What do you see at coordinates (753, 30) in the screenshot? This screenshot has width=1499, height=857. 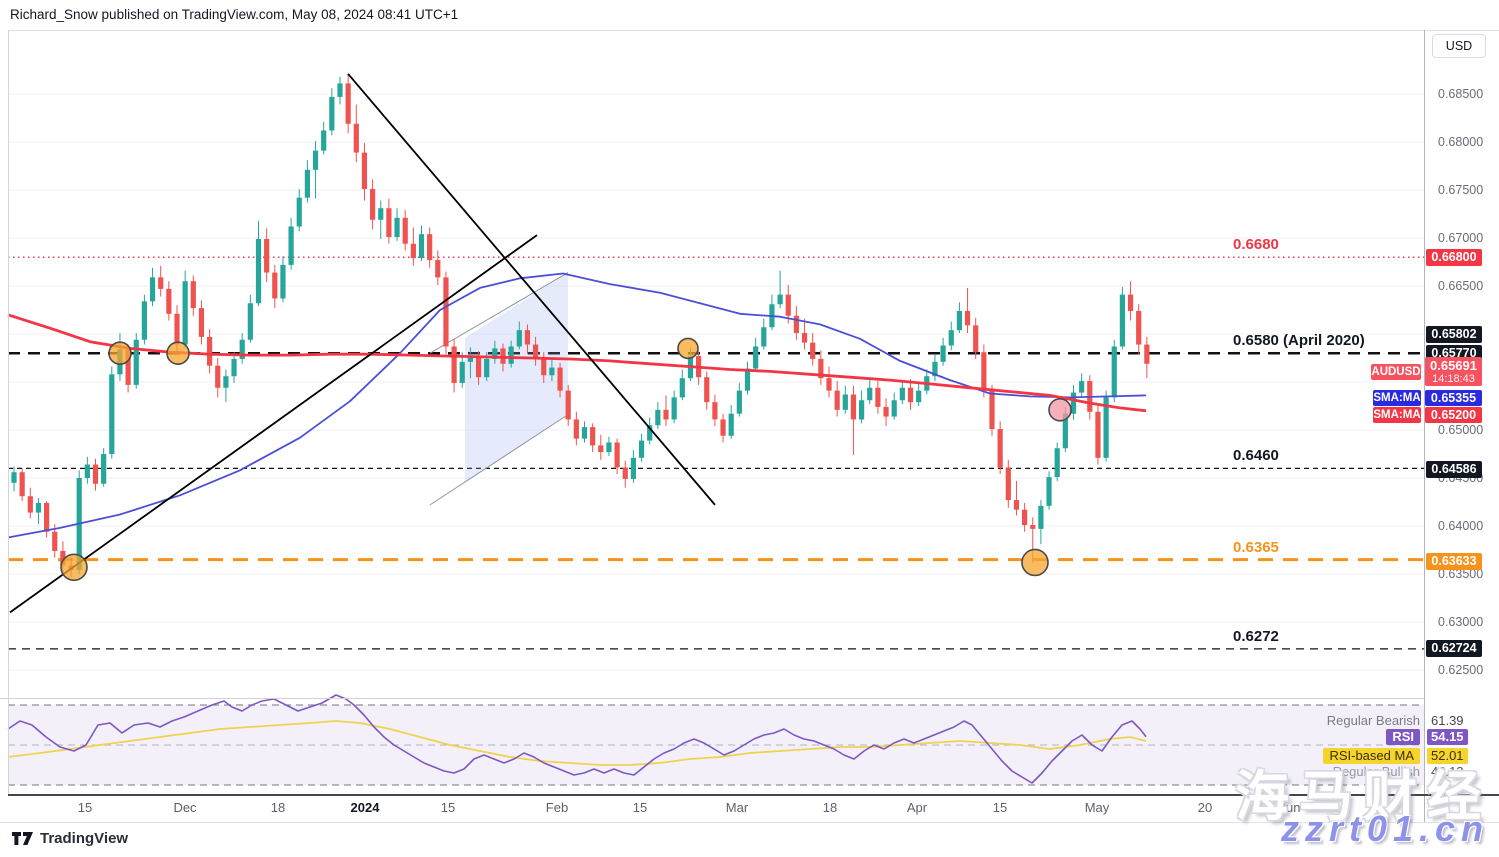 I see `pane-top-border` at bounding box center [753, 30].